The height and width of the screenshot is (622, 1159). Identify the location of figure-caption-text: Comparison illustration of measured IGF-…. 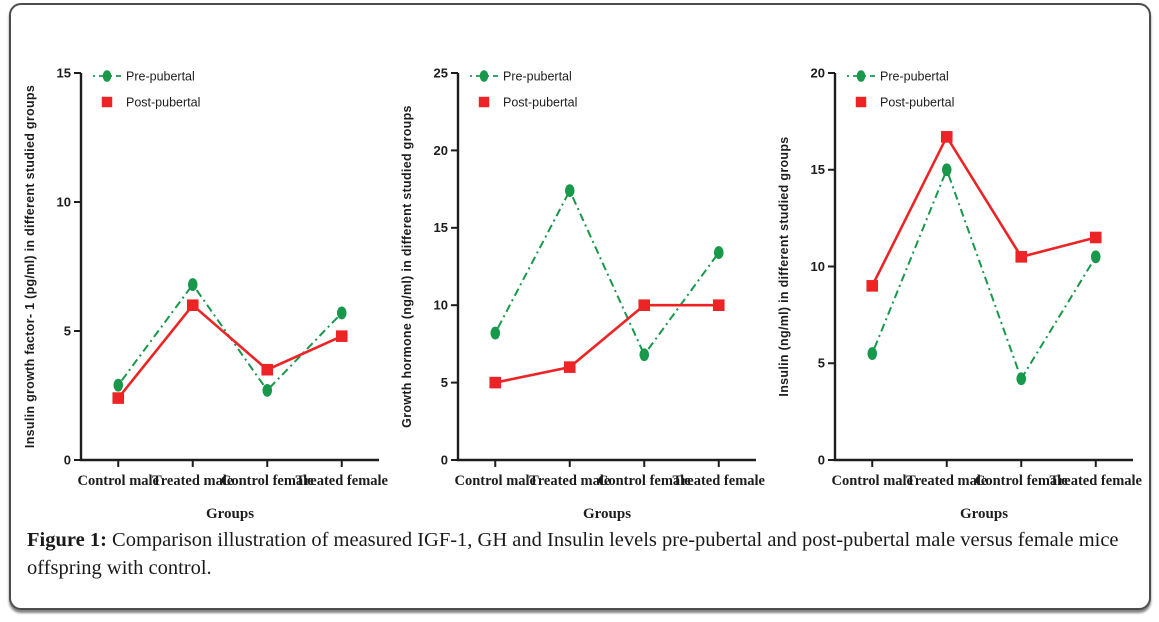
(573, 554).